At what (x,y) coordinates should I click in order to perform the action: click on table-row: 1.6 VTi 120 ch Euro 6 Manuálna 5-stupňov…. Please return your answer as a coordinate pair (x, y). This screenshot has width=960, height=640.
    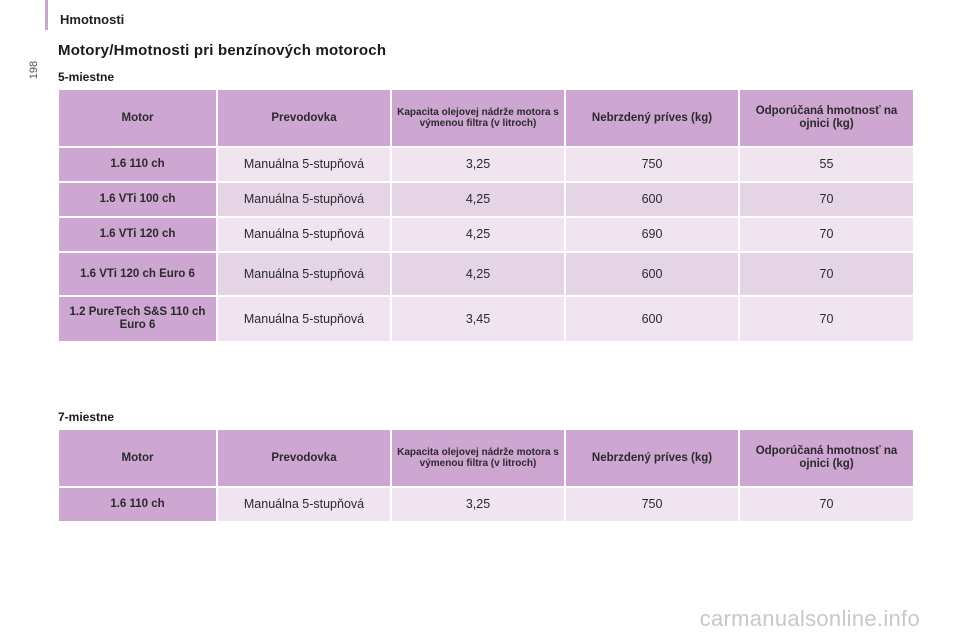
    Looking at the image, I should click on (486, 274).